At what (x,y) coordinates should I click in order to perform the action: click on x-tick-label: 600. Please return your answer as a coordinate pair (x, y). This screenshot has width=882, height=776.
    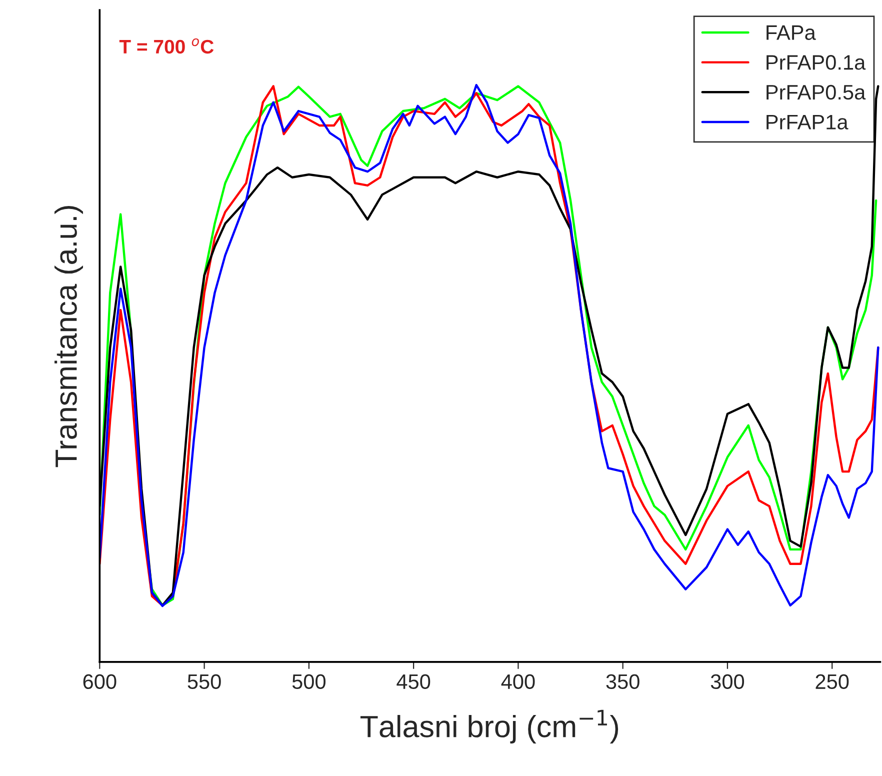
    Looking at the image, I should click on (99, 682).